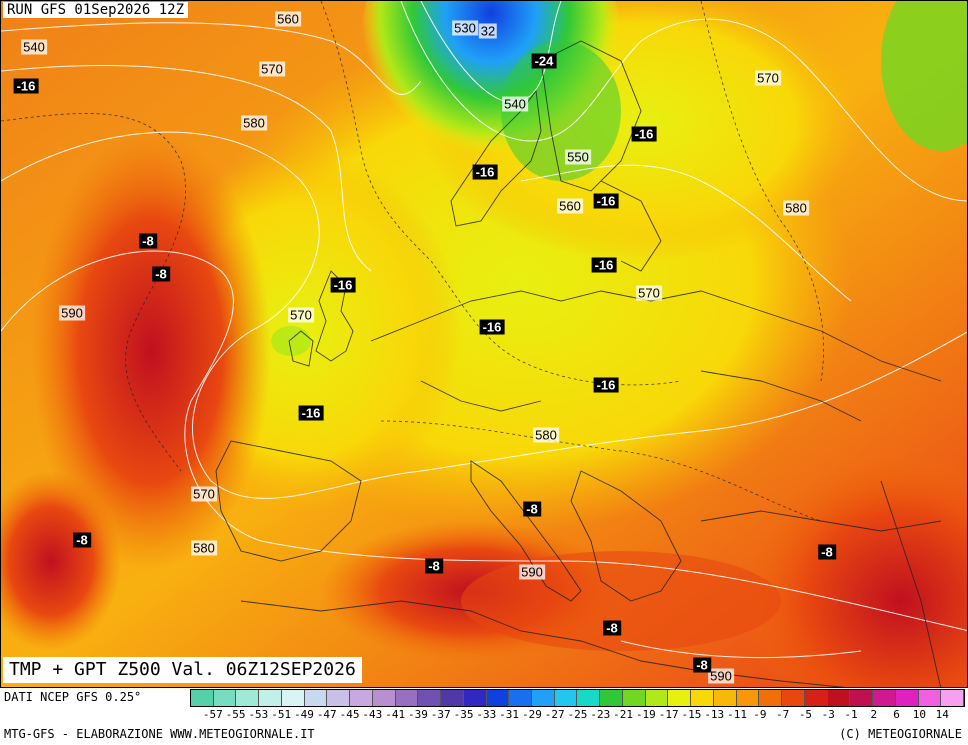 This screenshot has width=968, height=745. Describe the element at coordinates (258, 714) in the screenshot. I see `legend-tick-label: -53` at that location.